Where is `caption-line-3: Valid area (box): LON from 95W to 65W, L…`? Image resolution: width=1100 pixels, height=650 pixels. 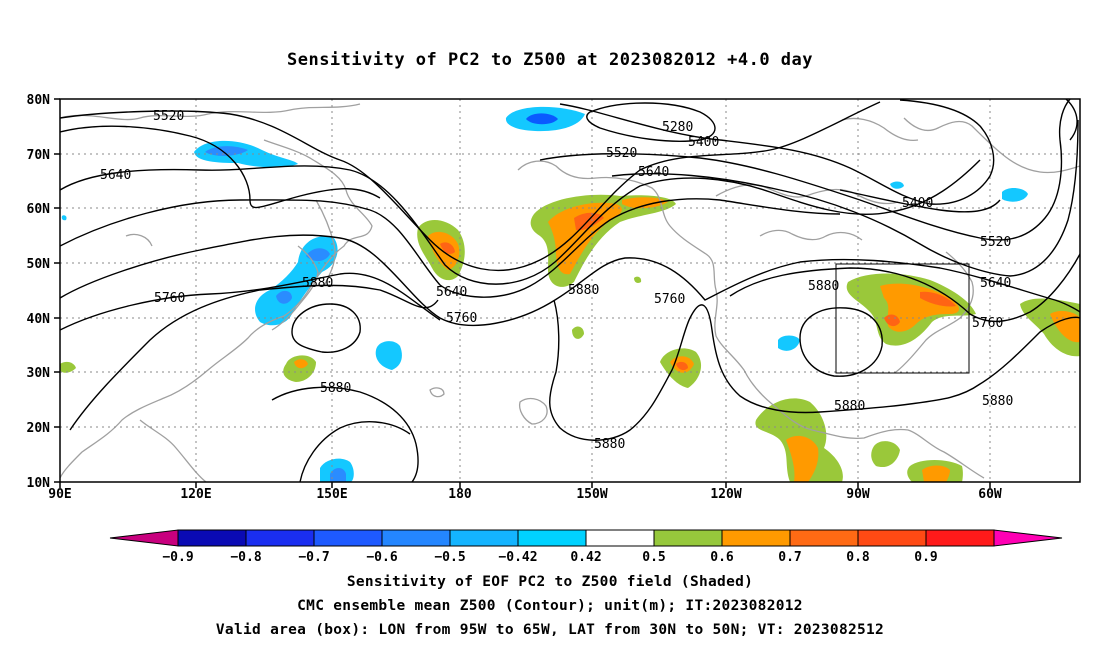 caption-line-3: Valid area (box): LON from 95W to 65W, L… is located at coordinates (550, 630).